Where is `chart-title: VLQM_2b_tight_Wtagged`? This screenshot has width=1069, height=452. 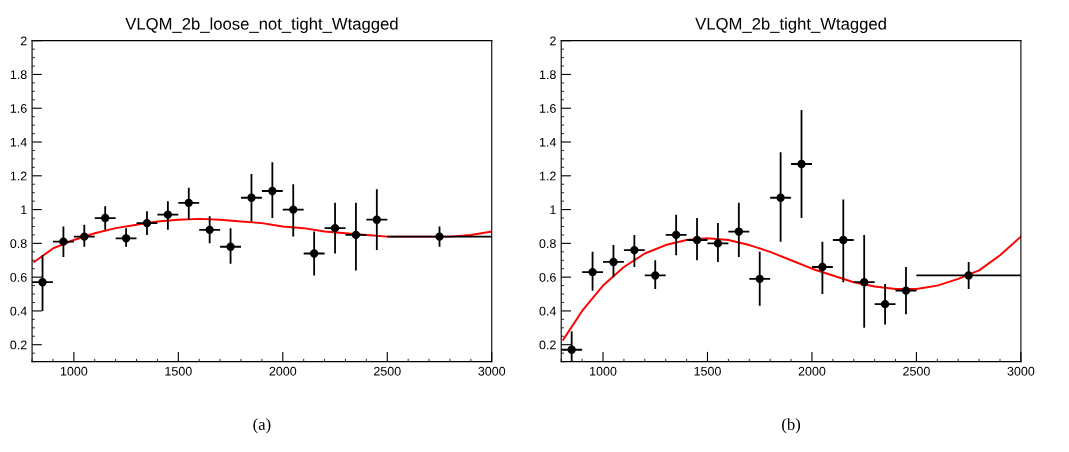
chart-title: VLQM_2b_tight_Wtagged is located at coordinates (790, 25).